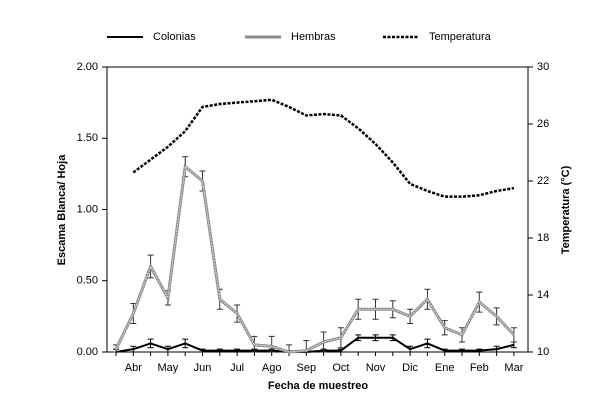 This screenshot has height=408, width=592. Describe the element at coordinates (133, 368) in the screenshot. I see `x-tick-label: Abr` at that location.